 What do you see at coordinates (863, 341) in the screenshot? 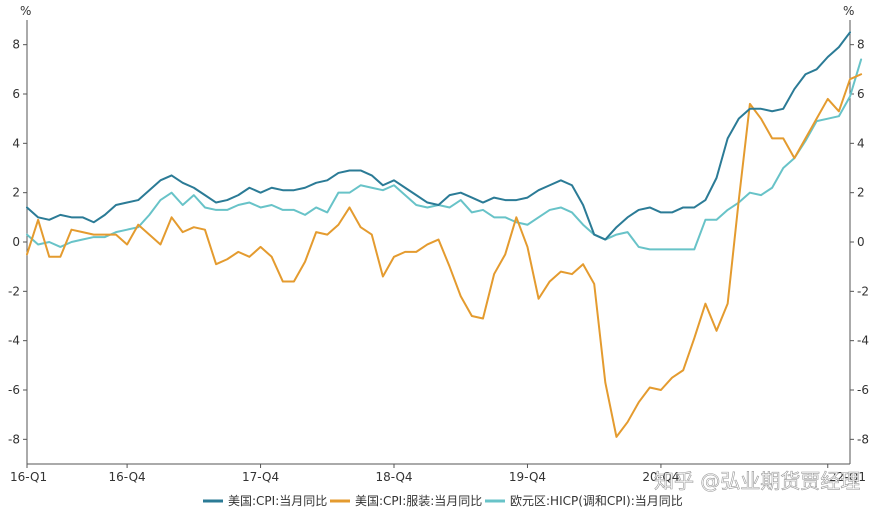
I see `right-y-tick-label: -4` at bounding box center [863, 341].